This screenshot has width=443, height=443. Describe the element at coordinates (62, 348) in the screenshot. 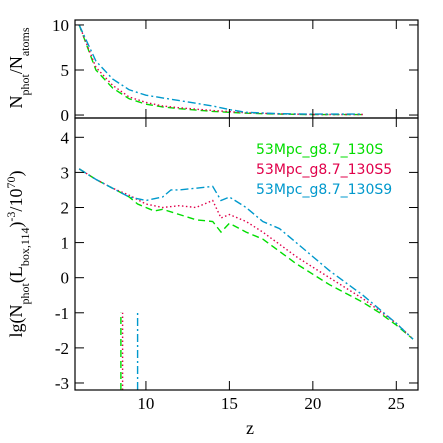

I see `y-tick-label: -2` at that location.